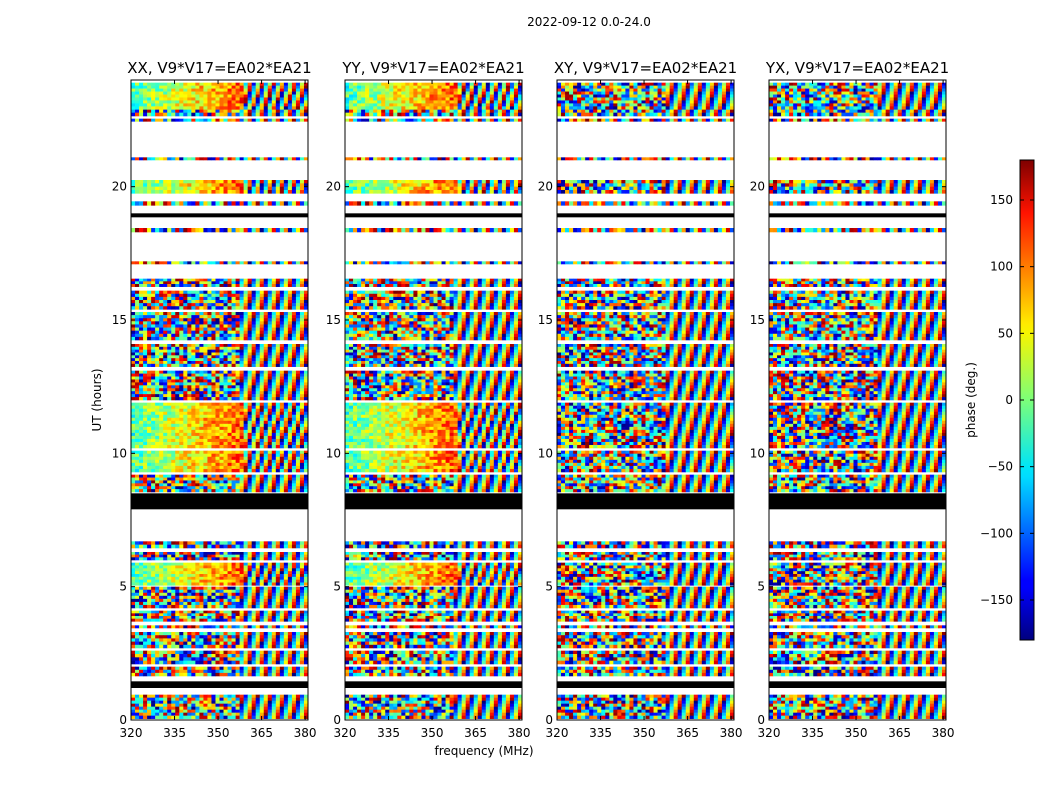 The image size is (1050, 800). I want to click on colorbar-tick-label: −150, so click(996, 600).